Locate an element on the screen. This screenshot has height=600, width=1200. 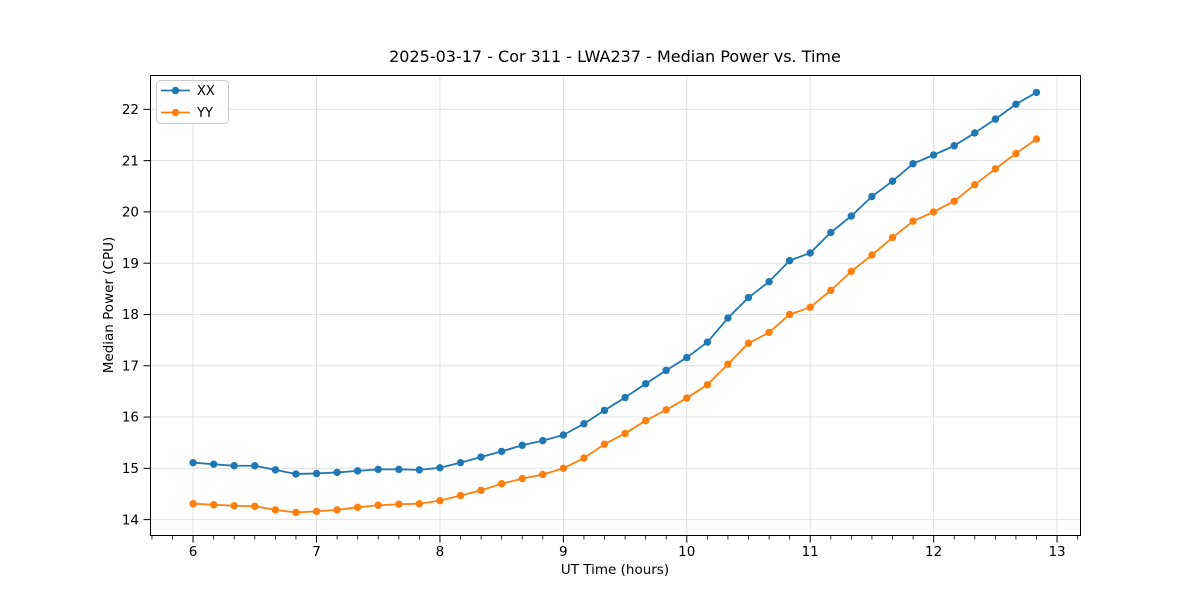
y-tick-label: 20 is located at coordinates (130, 213).